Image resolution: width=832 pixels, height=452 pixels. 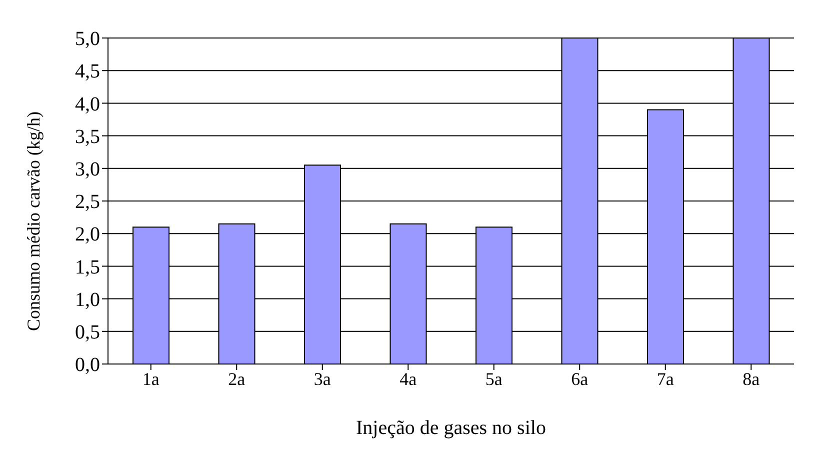 What do you see at coordinates (408, 378) in the screenshot?
I see `x-tick-label: 4a` at bounding box center [408, 378].